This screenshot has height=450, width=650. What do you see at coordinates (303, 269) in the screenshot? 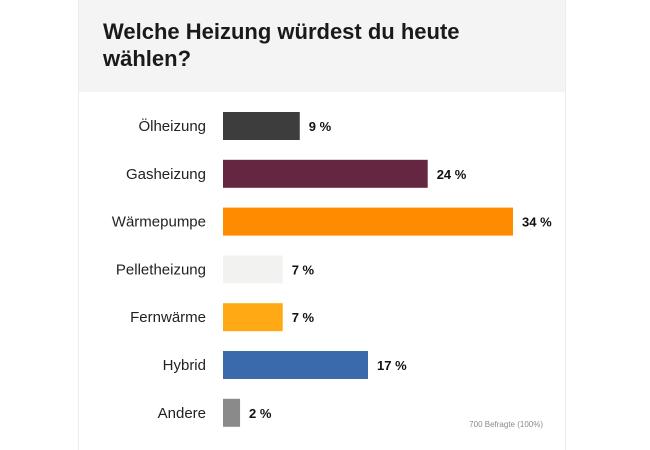
I see `value-label-pelletheizung: 7 %` at bounding box center [303, 269].